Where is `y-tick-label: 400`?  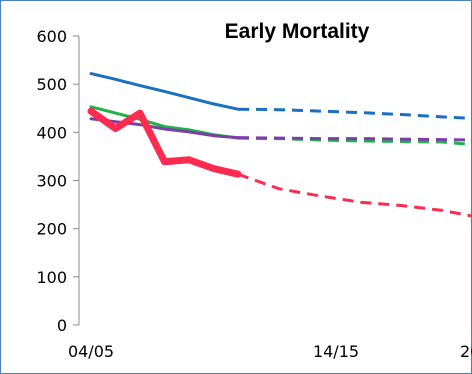 y-tick-label: 400 is located at coordinates (51, 132).